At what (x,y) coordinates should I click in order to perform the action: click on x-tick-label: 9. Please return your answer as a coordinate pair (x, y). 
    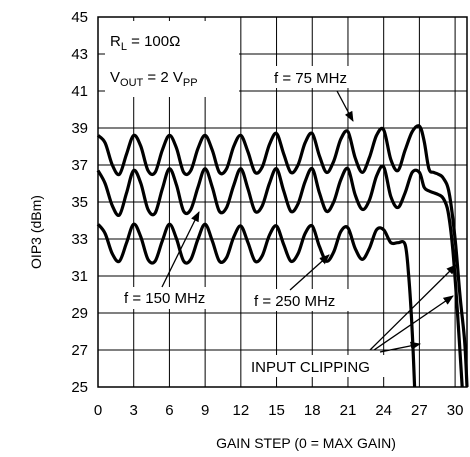
    Looking at the image, I should click on (205, 410).